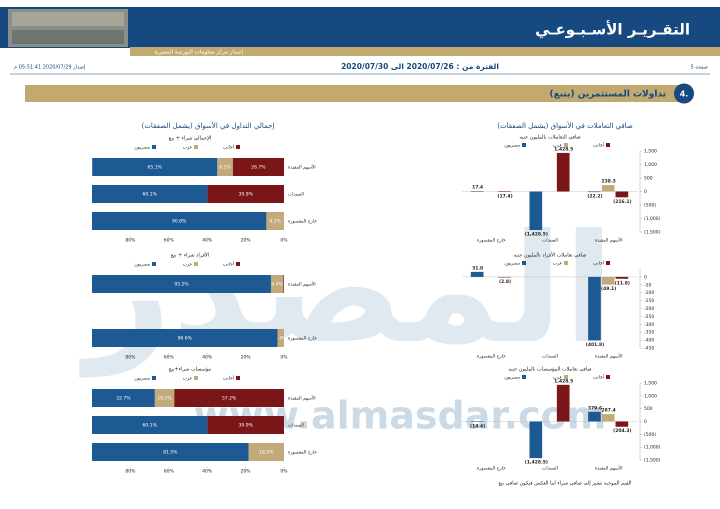 The image size is (720, 509). I want to click on data-label: (204.3), so click(622, 431).